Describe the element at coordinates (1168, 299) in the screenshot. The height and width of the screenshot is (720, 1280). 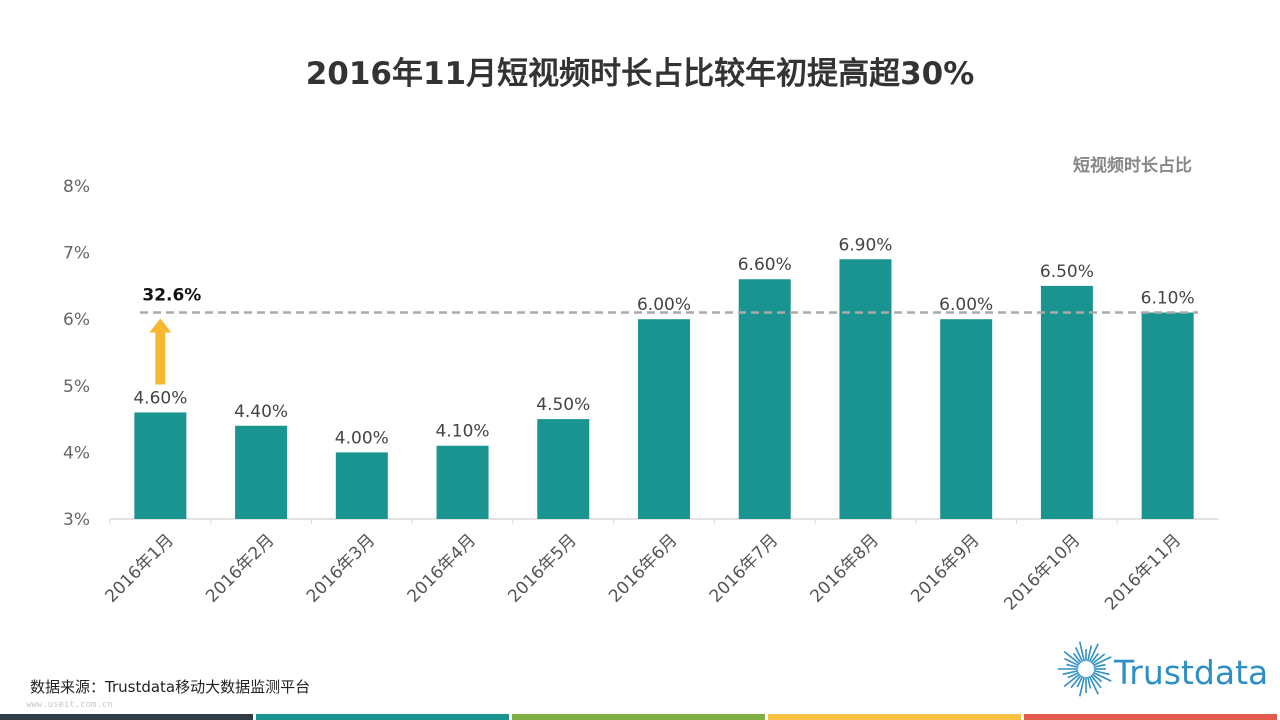
I see `data-label: 6.10%` at that location.